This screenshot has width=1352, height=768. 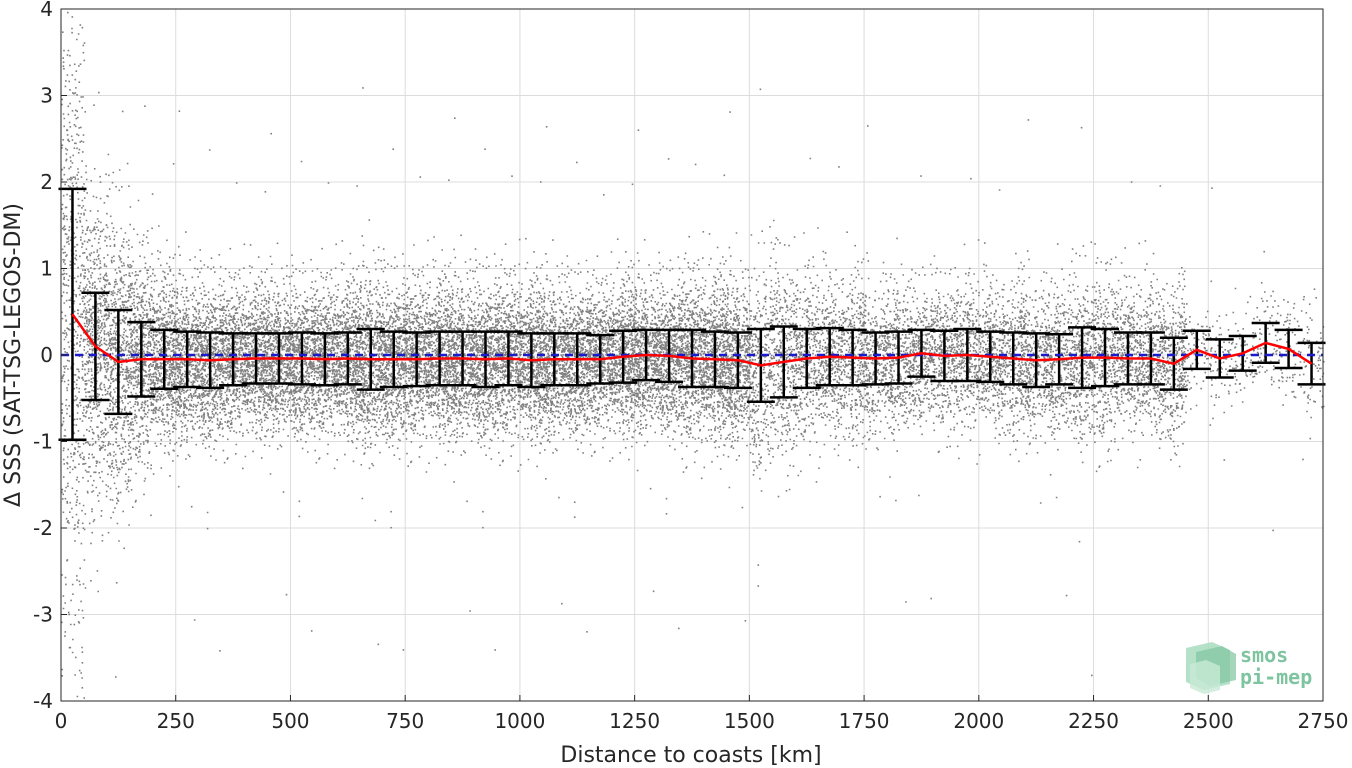 I want to click on logo: smos pi-mep, so click(x=1249, y=668).